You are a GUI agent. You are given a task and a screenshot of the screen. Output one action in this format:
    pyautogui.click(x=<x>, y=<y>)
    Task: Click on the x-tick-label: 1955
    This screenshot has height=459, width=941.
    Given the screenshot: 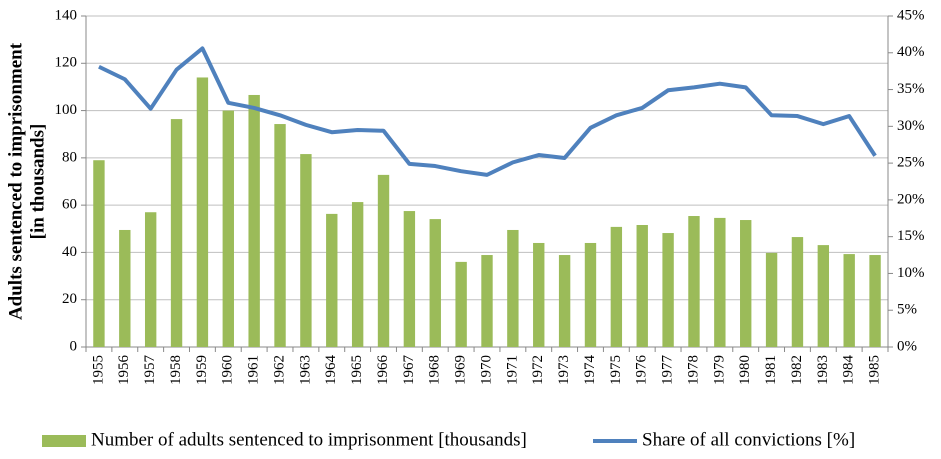 What is the action you would take?
    pyautogui.click(x=98, y=370)
    